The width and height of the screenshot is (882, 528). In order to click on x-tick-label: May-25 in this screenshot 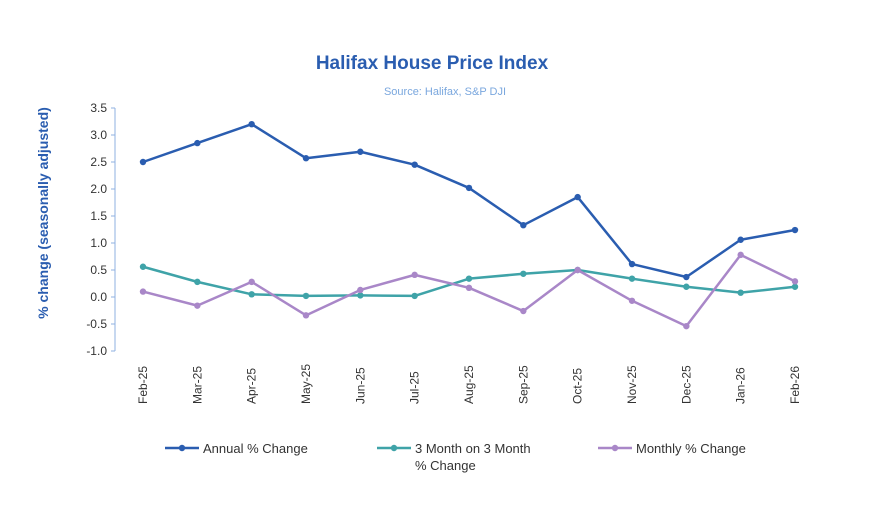, I will do `click(306, 384)`.